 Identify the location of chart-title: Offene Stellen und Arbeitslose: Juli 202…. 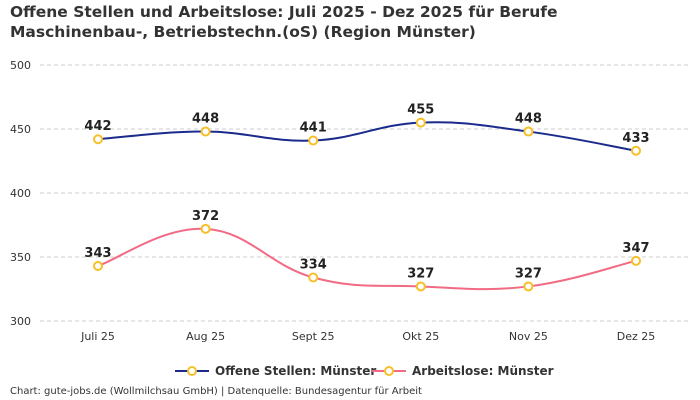
(284, 22).